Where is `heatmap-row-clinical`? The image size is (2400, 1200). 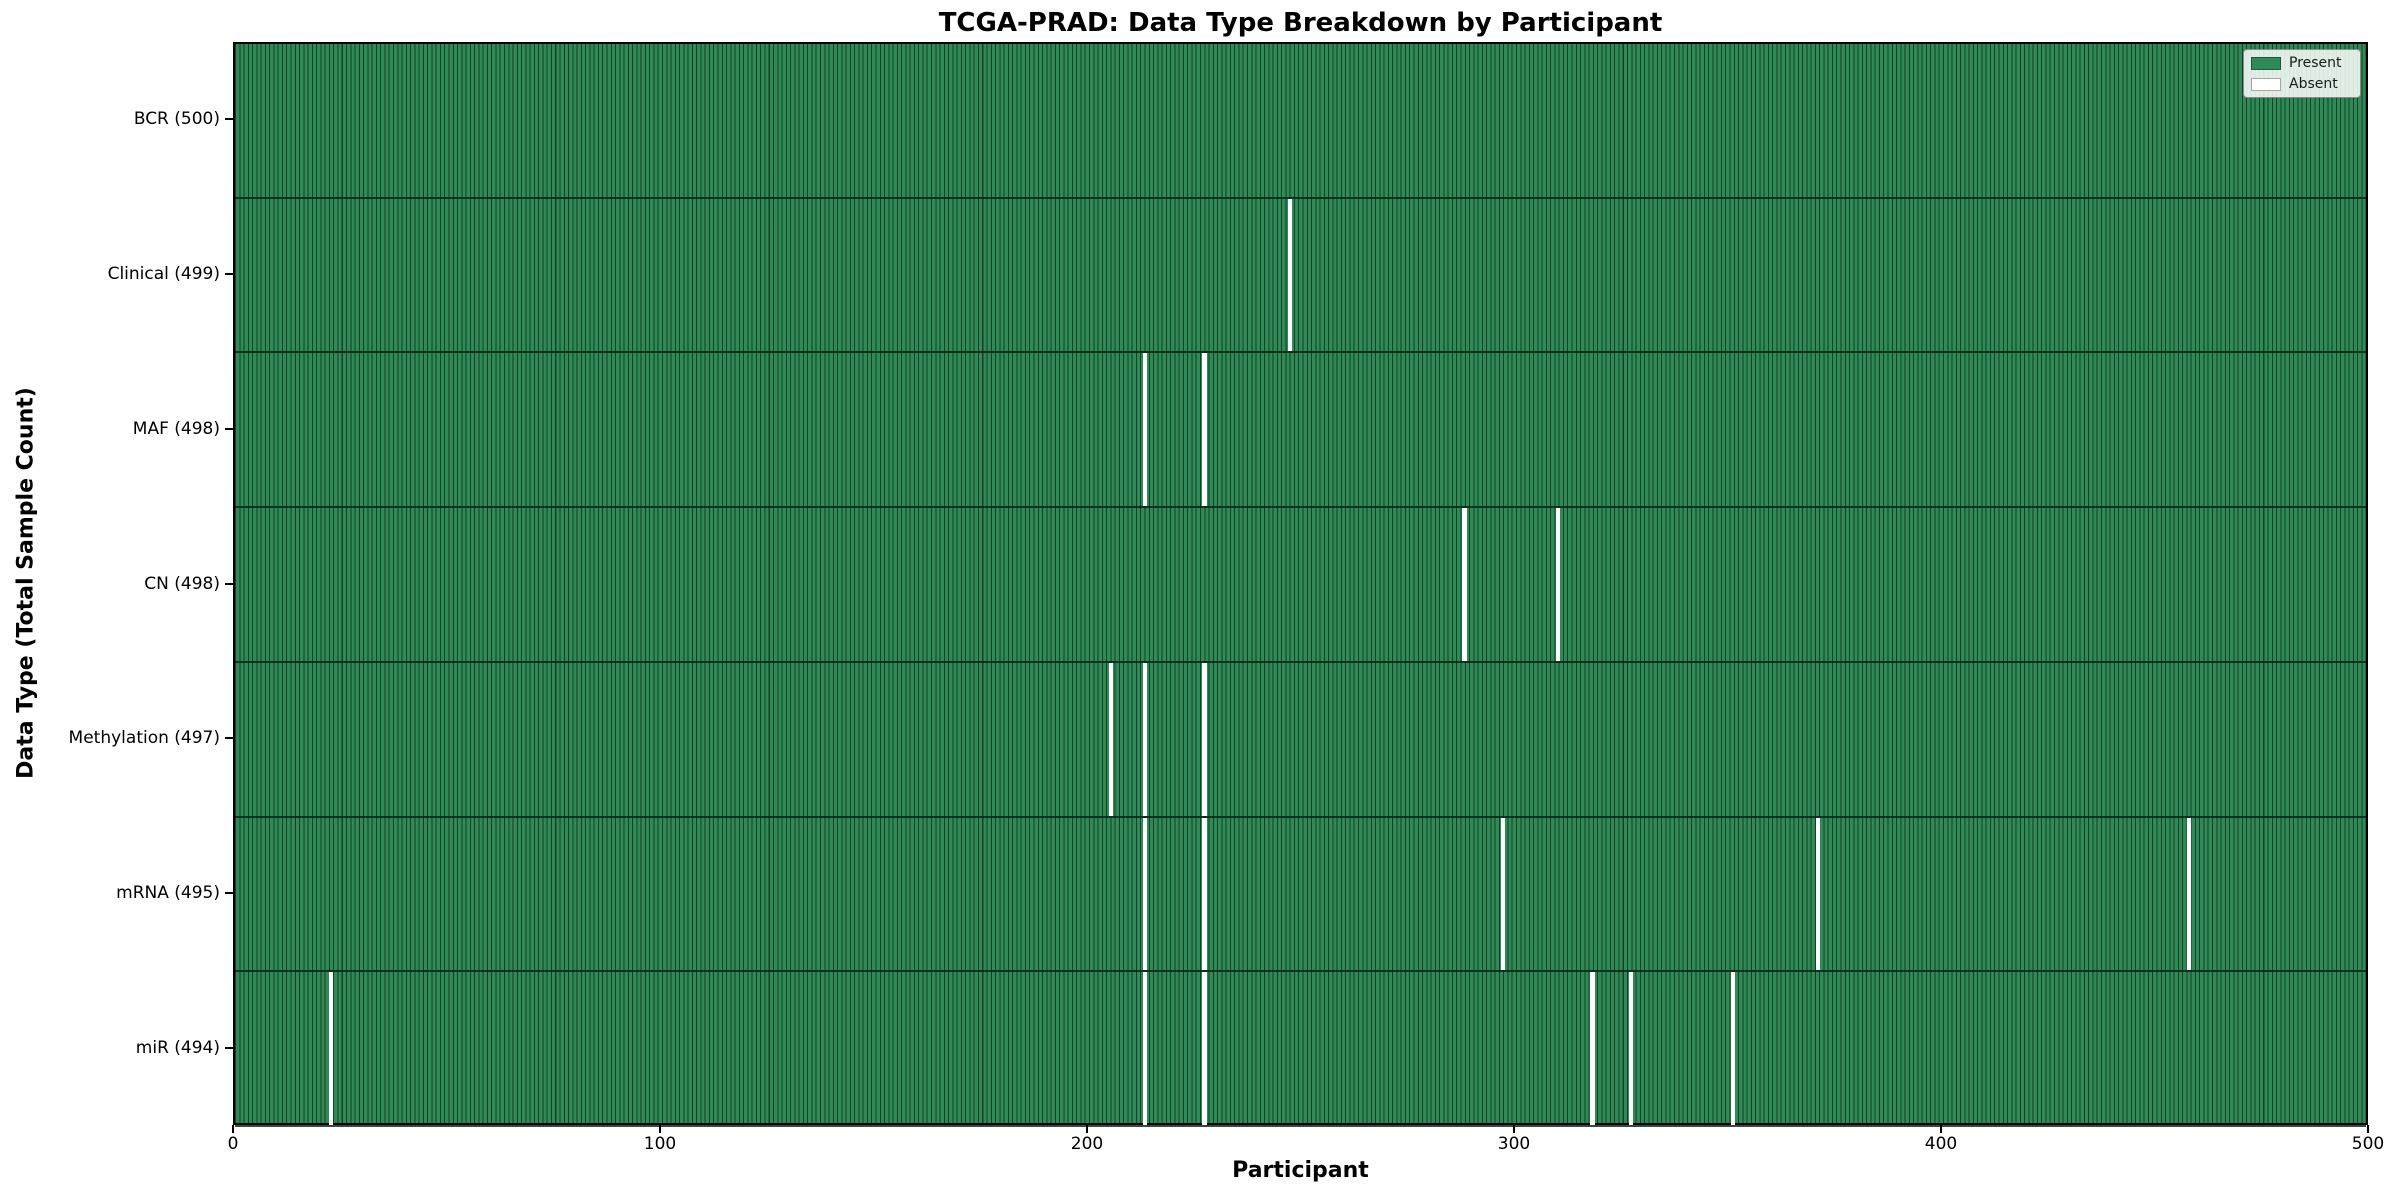 heatmap-row-clinical is located at coordinates (1300, 276).